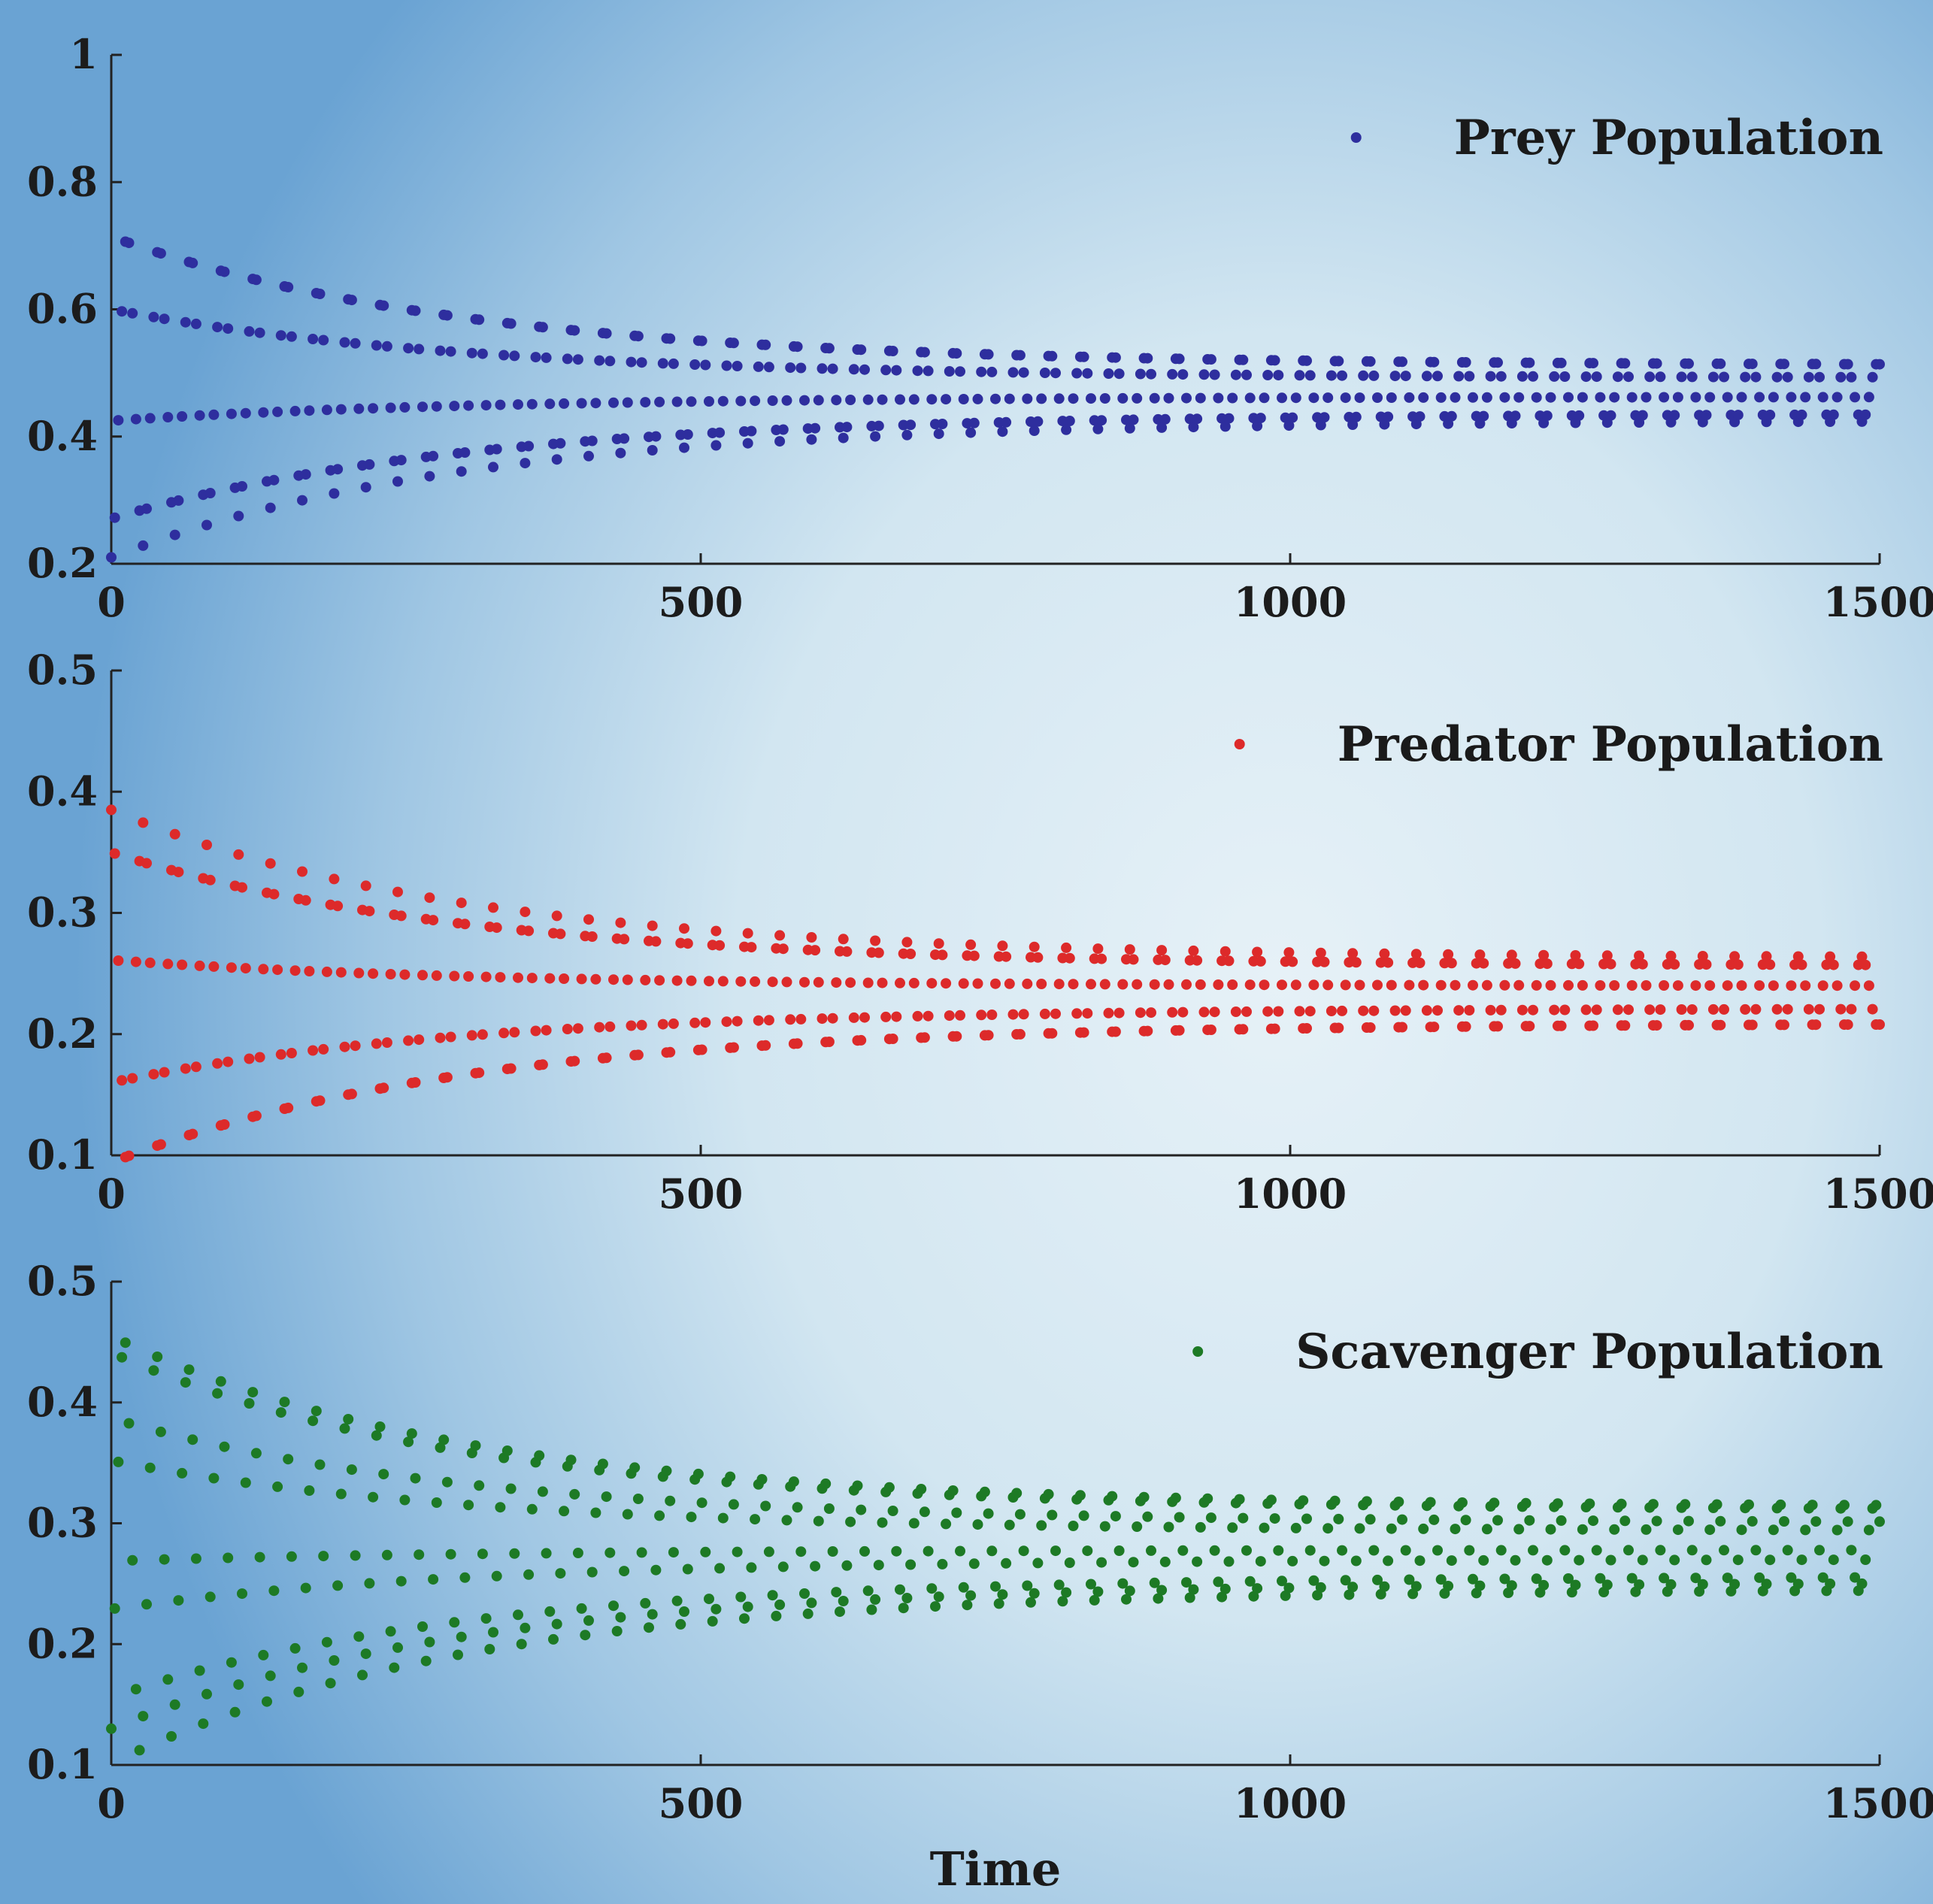 This screenshot has height=1904, width=1933. What do you see at coordinates (1239, 744) in the screenshot?
I see `legend-marker` at bounding box center [1239, 744].